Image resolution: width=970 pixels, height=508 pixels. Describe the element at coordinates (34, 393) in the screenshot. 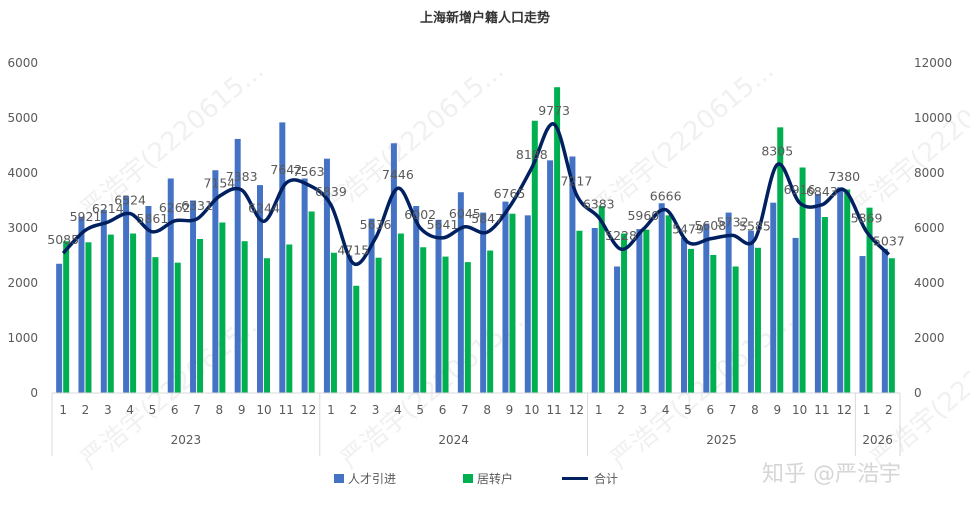

I see `y-left-tick-label: 0` at that location.